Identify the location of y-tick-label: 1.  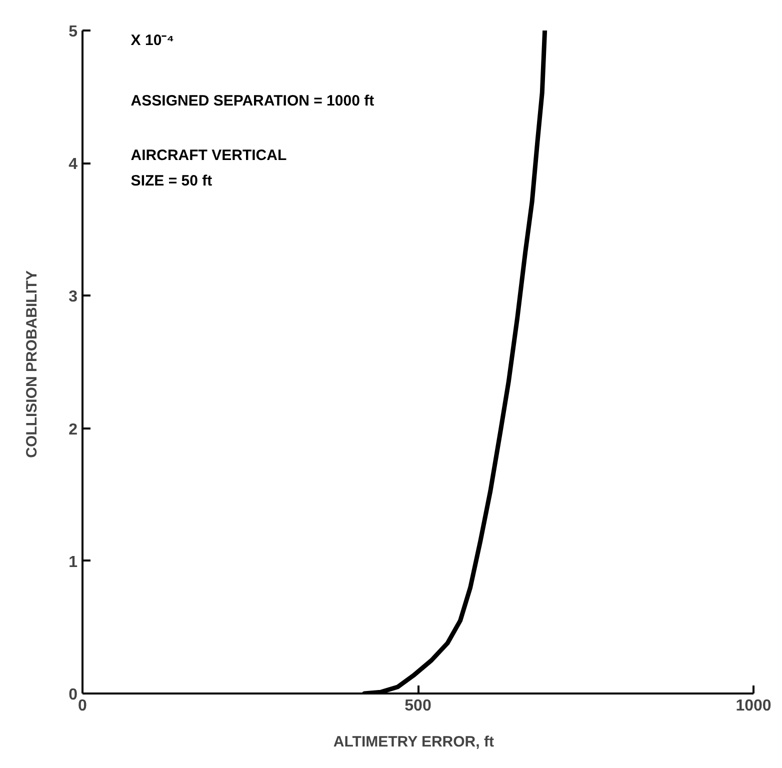
(73, 562).